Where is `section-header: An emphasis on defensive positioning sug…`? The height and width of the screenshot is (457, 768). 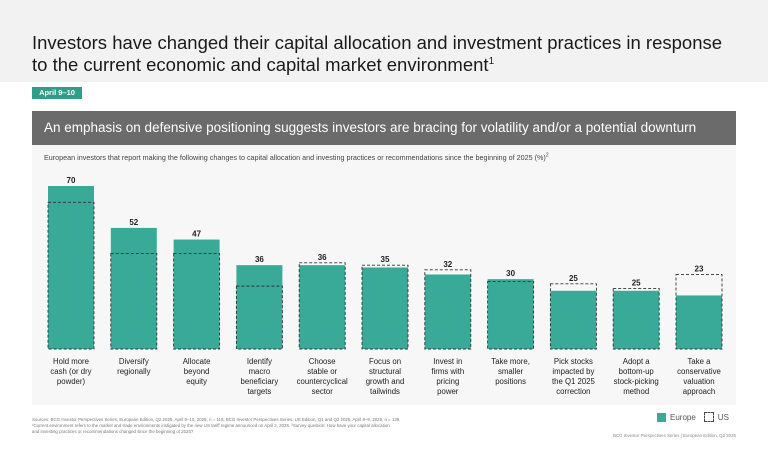
section-header: An emphasis on defensive positioning sug… is located at coordinates (384, 128).